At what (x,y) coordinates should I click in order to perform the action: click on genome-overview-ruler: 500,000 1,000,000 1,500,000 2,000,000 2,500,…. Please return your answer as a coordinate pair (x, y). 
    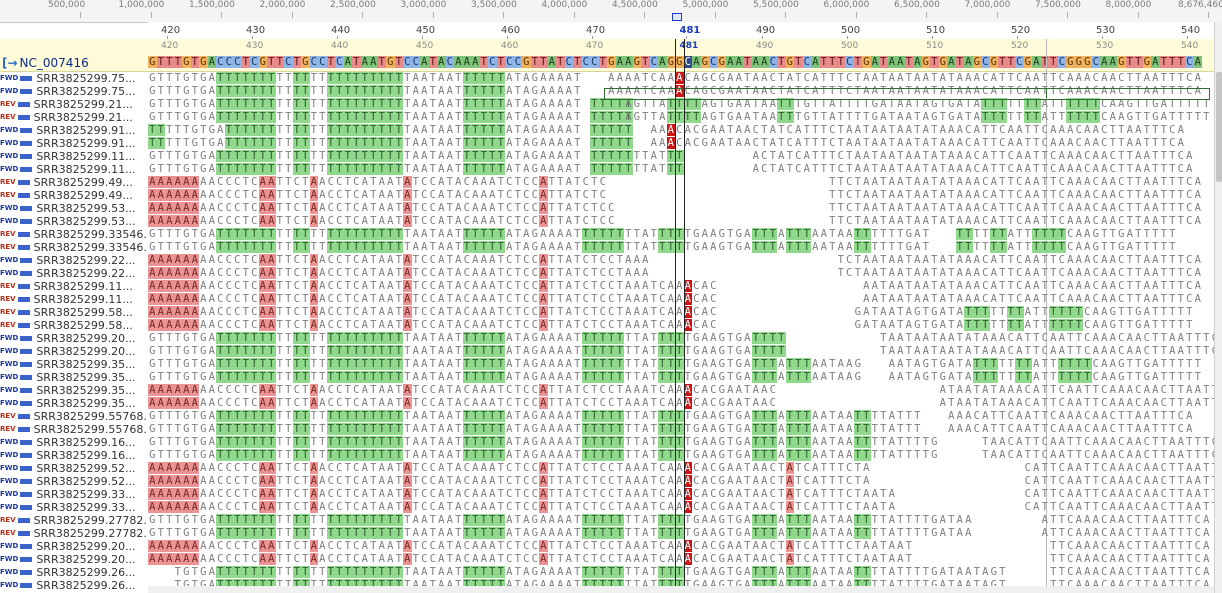
    Looking at the image, I should click on (611, 11).